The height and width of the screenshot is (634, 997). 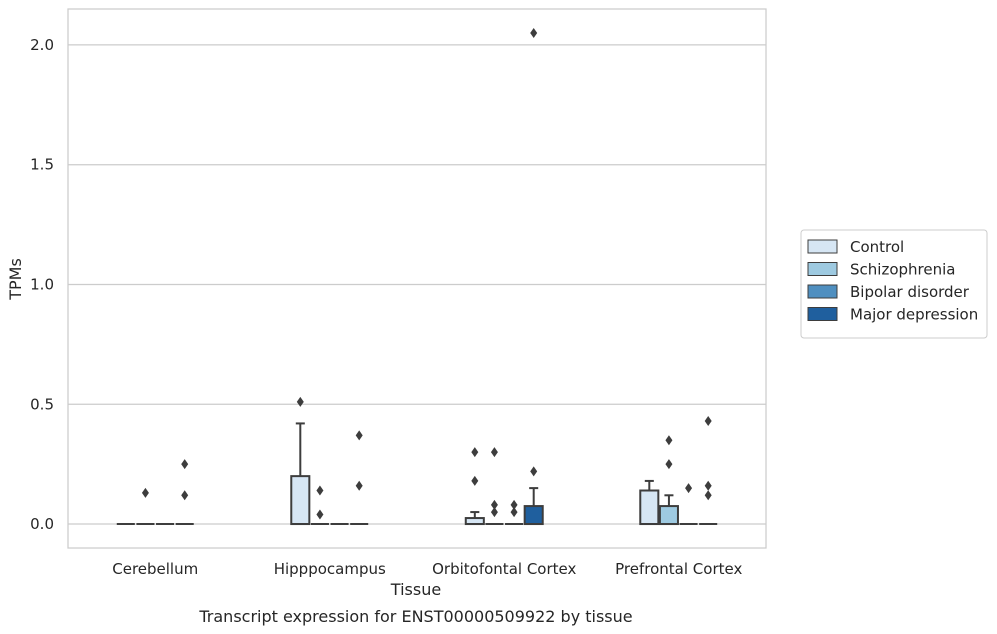 I want to click on x-tick-label: Cerebellum, so click(x=155, y=569).